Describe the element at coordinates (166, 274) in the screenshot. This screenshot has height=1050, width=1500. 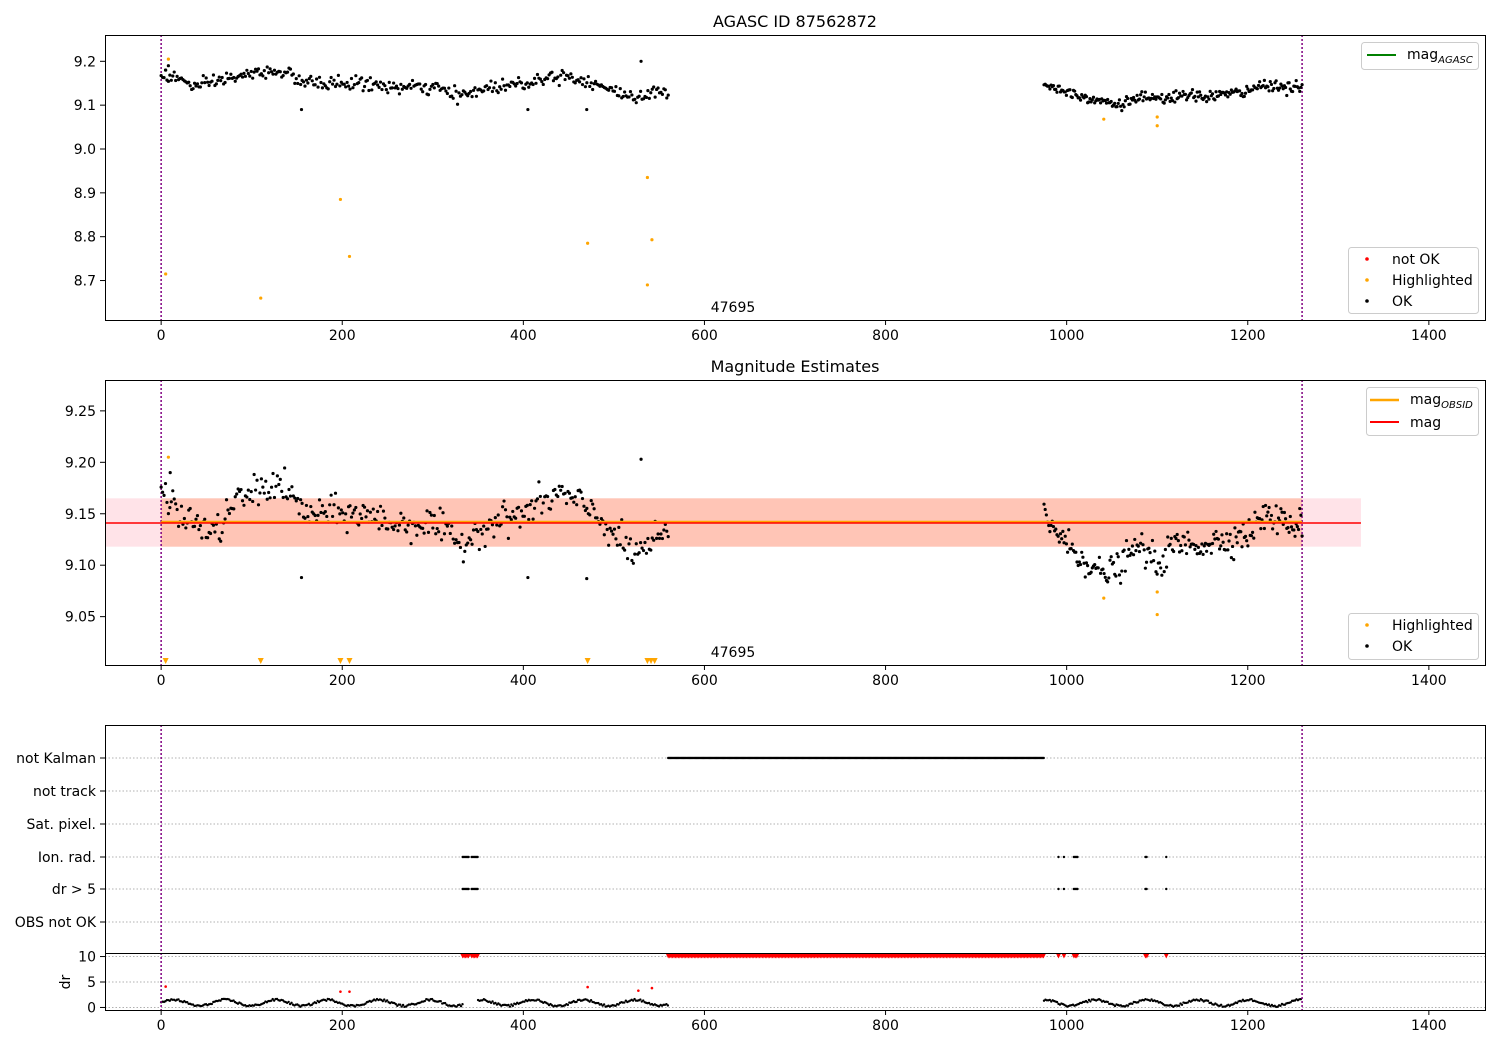
I see `highlighted-point` at that location.